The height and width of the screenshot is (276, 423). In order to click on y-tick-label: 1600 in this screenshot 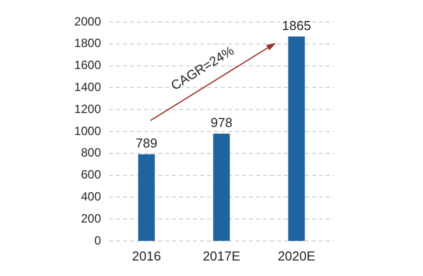, I will do `click(88, 65)`.